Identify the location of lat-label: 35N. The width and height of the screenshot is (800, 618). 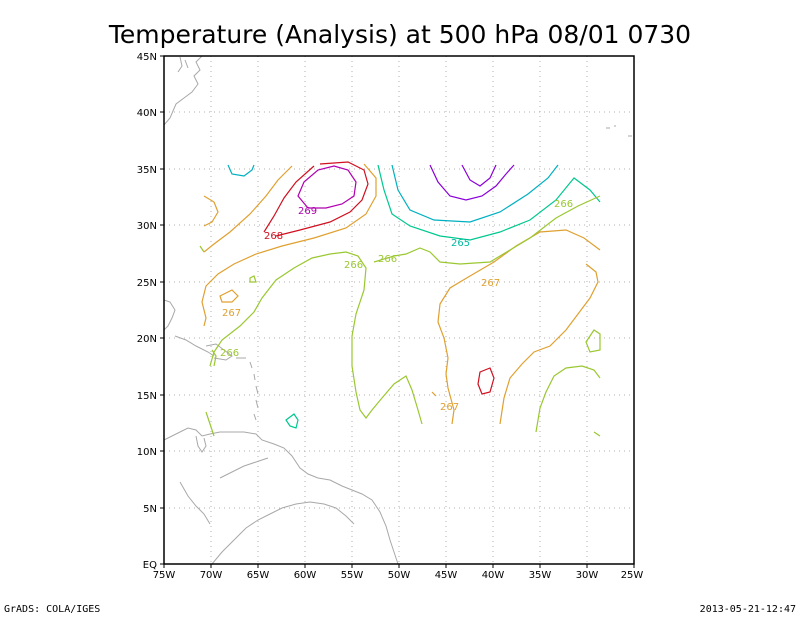
(147, 170).